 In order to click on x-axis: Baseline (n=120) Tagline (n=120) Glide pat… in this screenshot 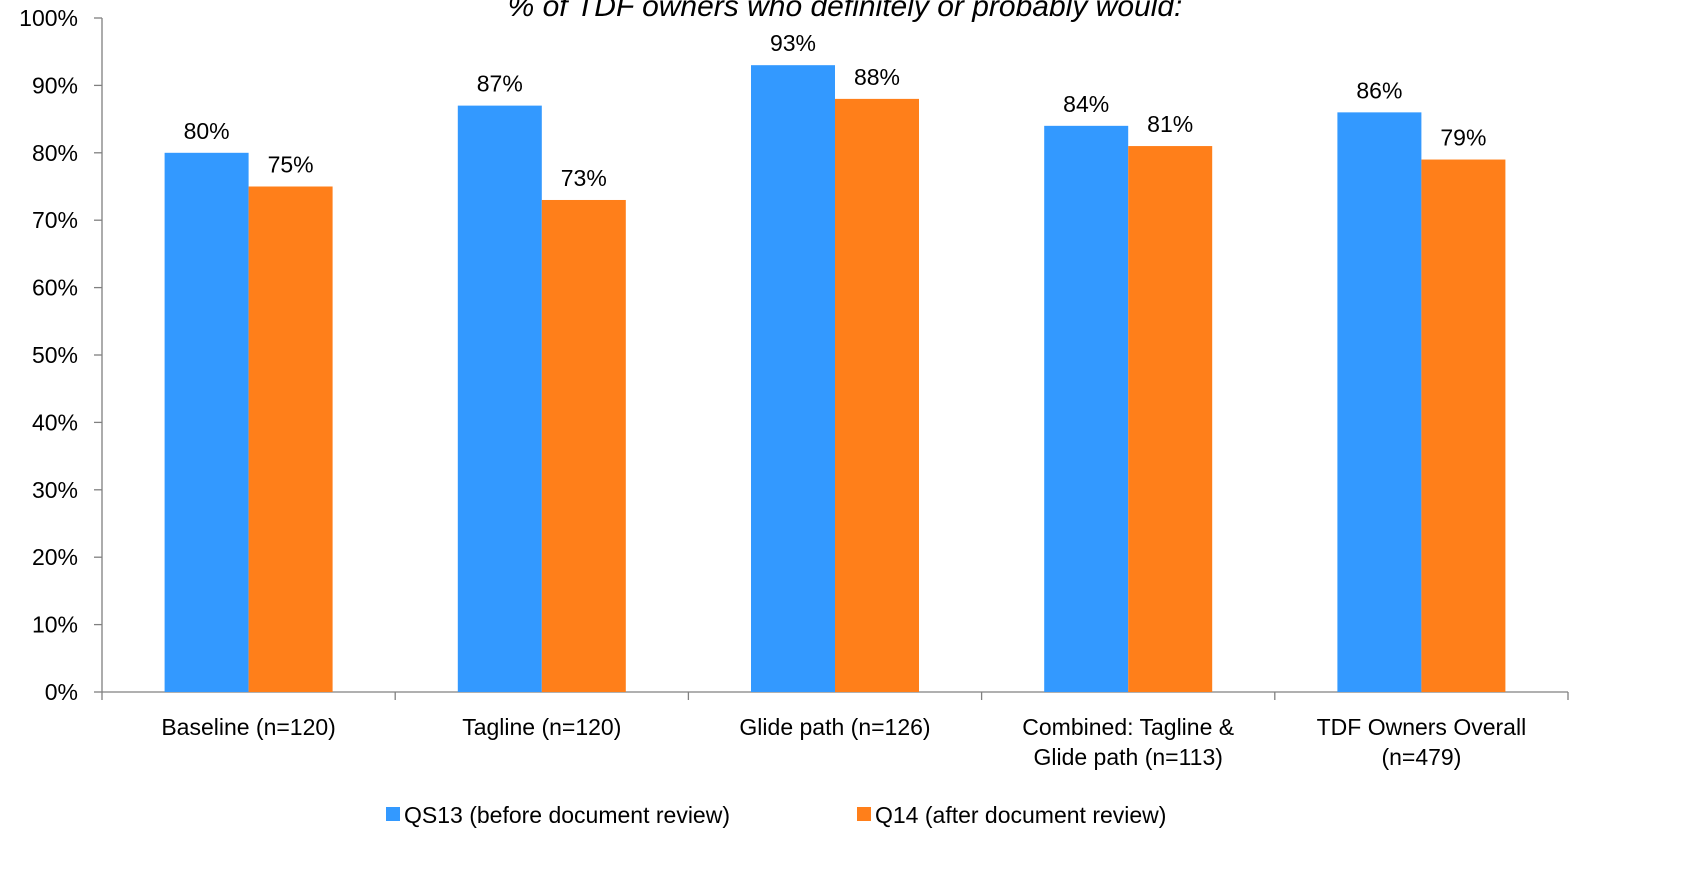, I will do `click(835, 730)`.